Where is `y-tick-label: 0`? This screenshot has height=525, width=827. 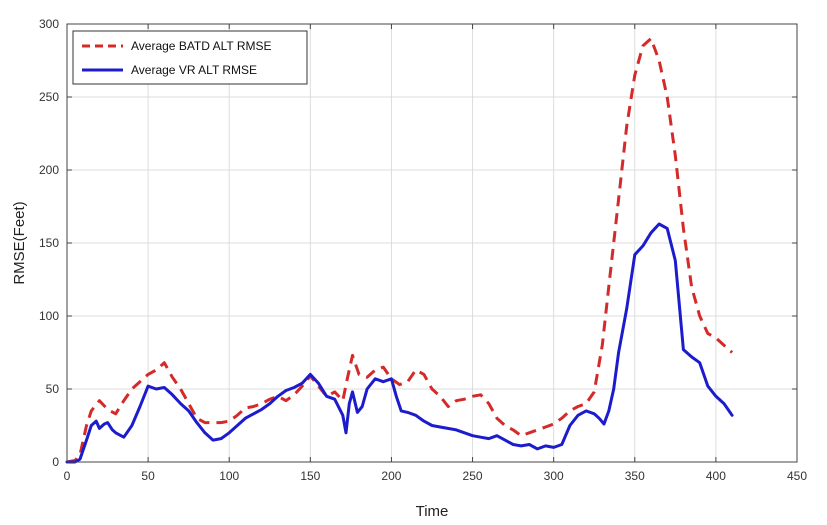 y-tick-label: 0 is located at coordinates (55, 462).